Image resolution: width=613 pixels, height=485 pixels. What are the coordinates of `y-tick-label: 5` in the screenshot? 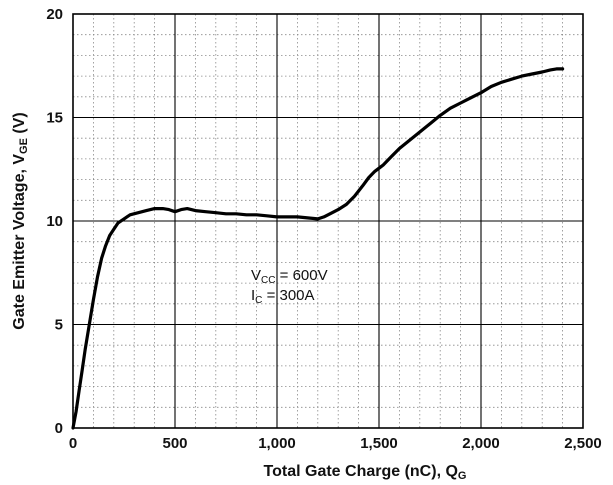 It's located at (59, 325).